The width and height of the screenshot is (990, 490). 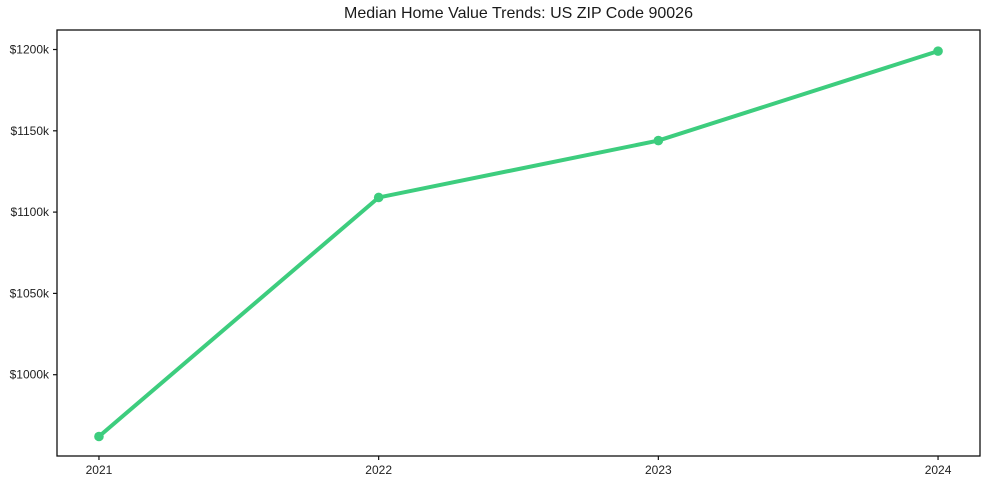 I want to click on y-tick-label: $1200k, so click(x=30, y=50).